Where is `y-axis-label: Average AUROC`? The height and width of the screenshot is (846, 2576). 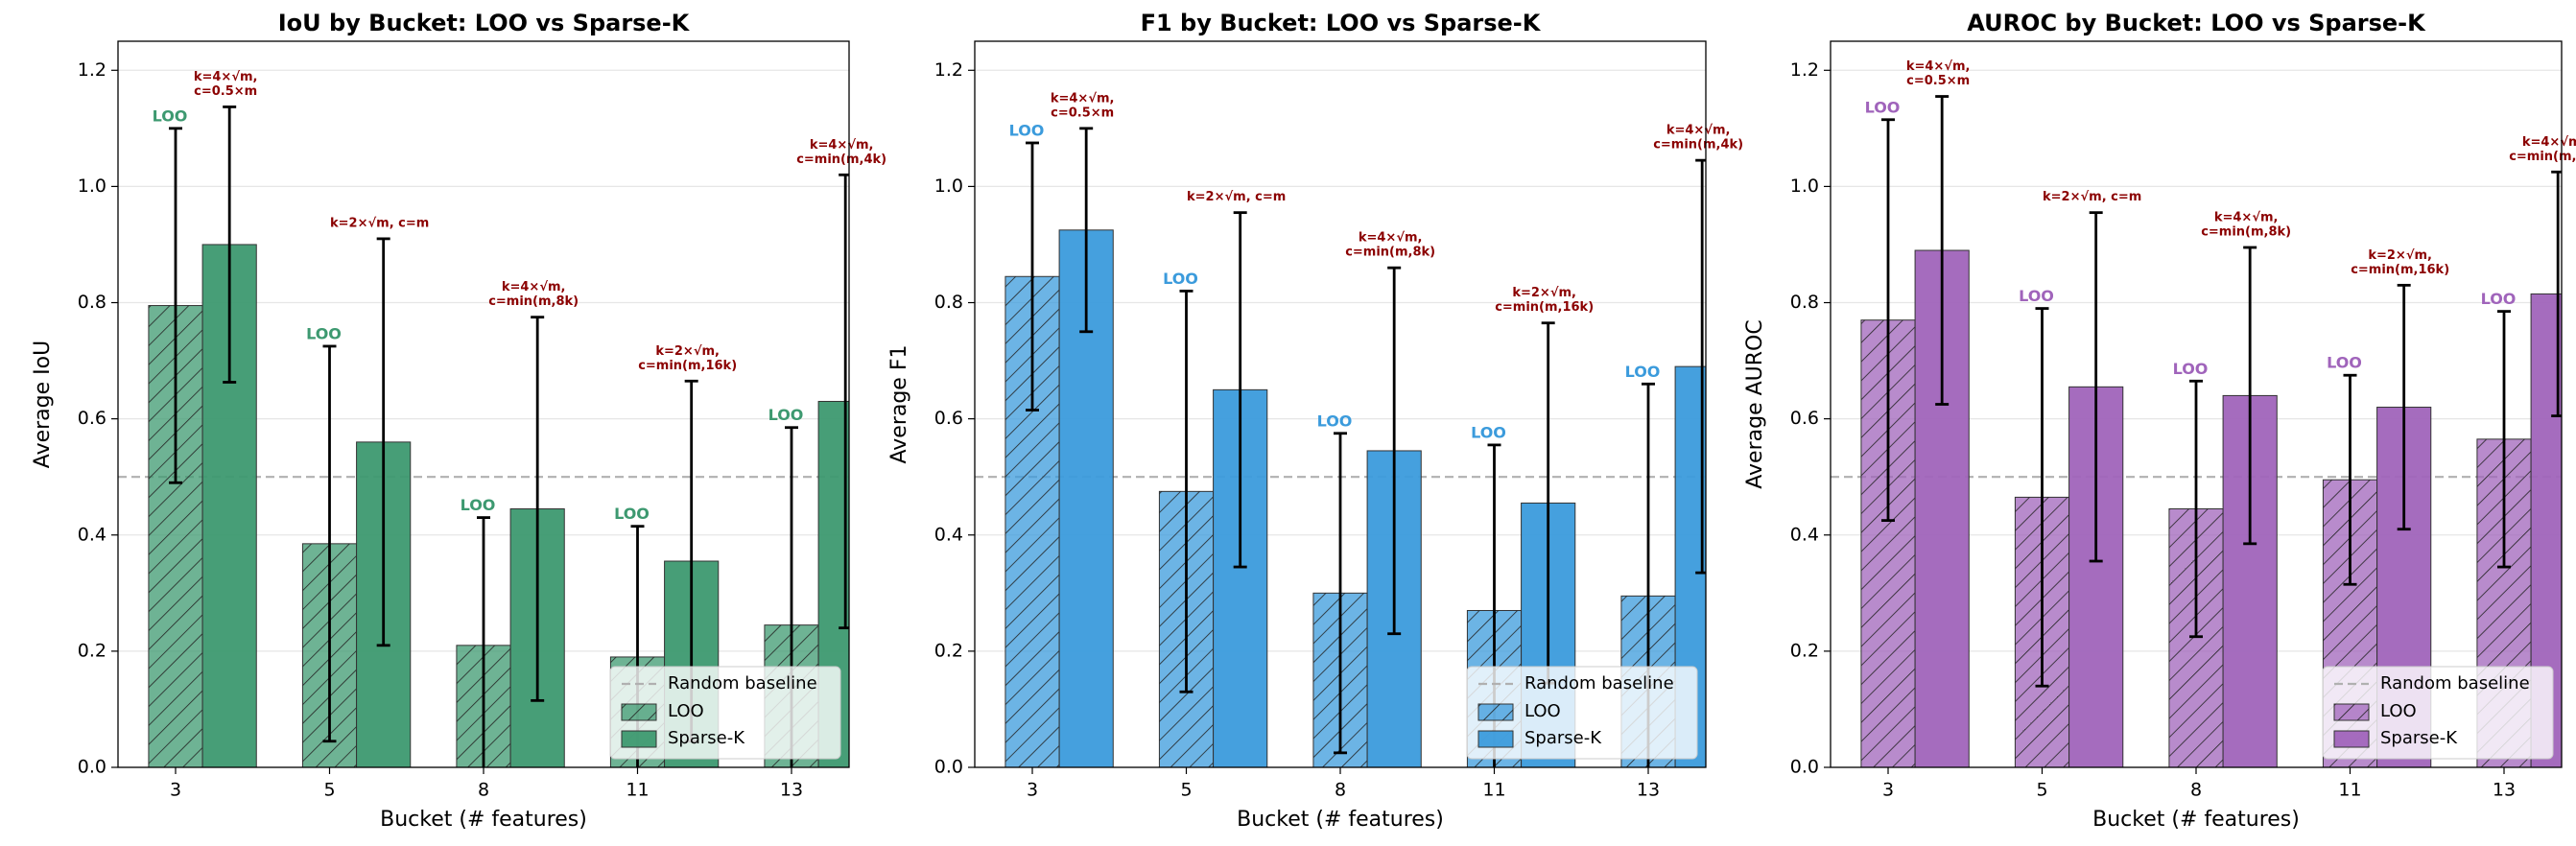 y-axis-label: Average AUROC is located at coordinates (1755, 403).